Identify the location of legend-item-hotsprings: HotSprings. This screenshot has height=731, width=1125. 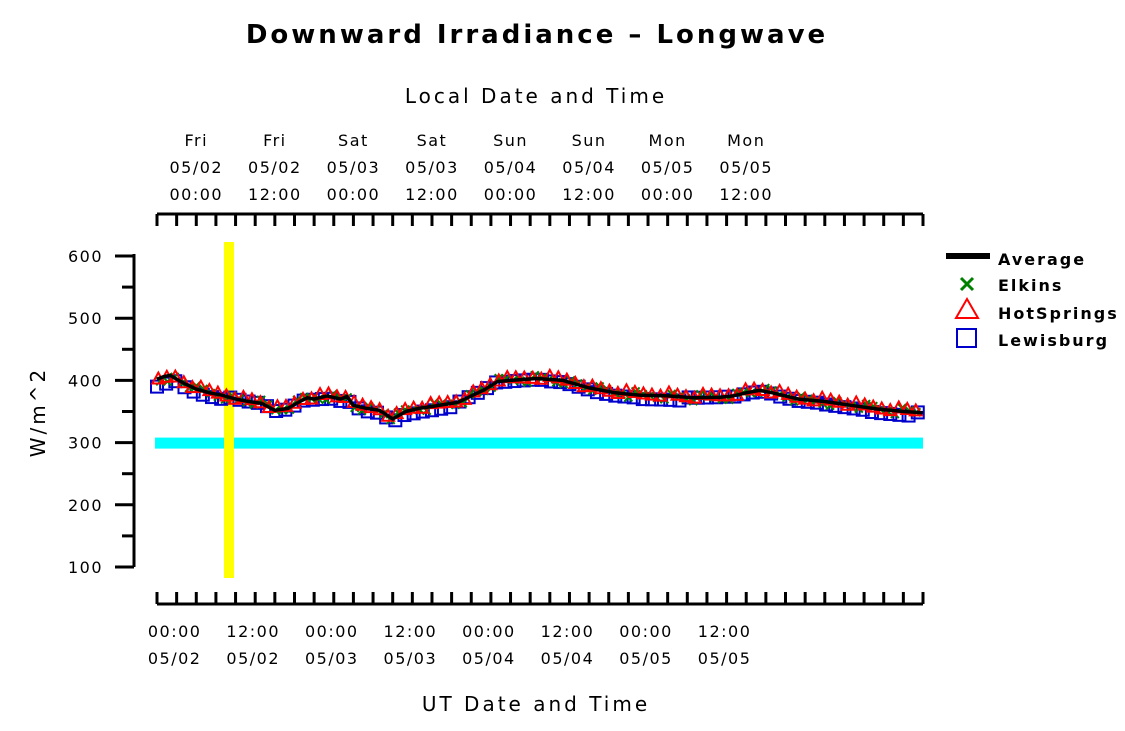
(1036, 310).